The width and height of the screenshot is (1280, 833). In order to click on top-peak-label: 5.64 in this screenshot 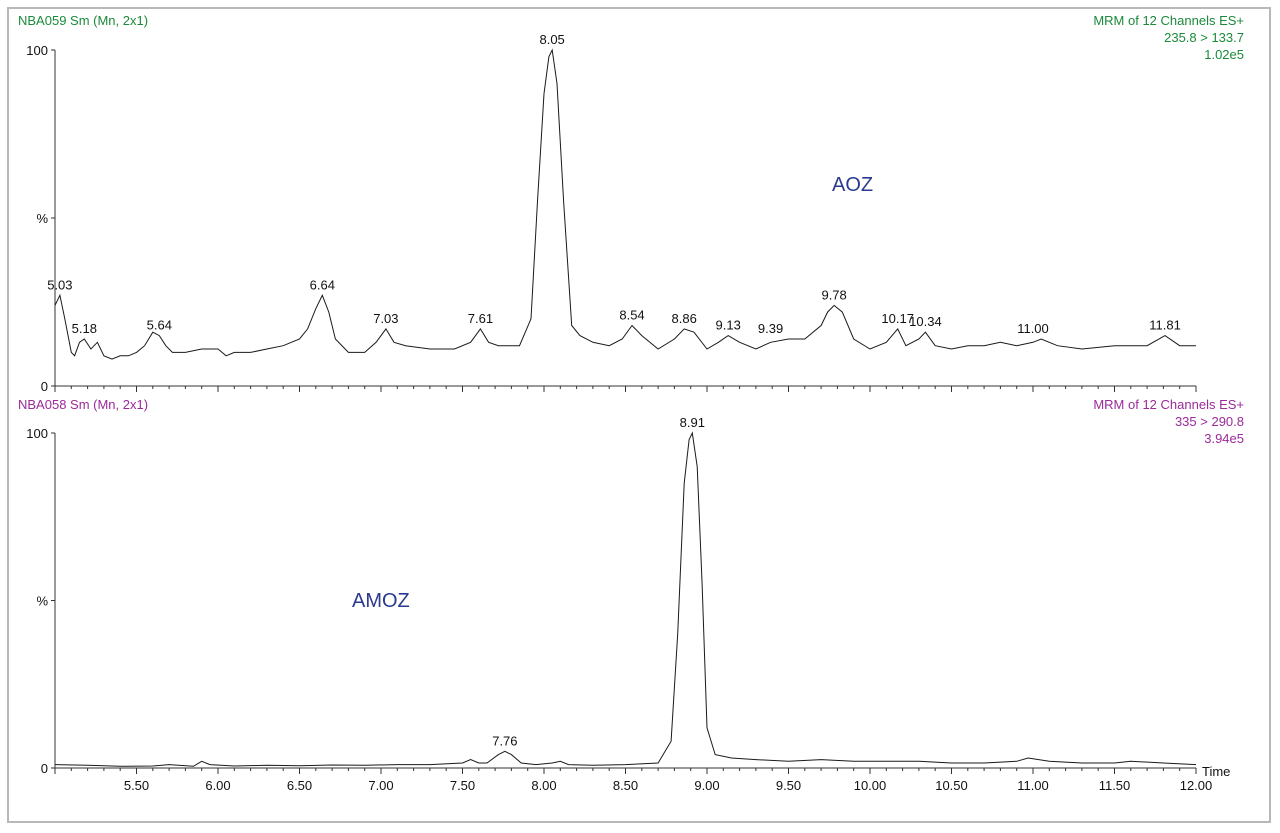, I will do `click(159, 325)`.